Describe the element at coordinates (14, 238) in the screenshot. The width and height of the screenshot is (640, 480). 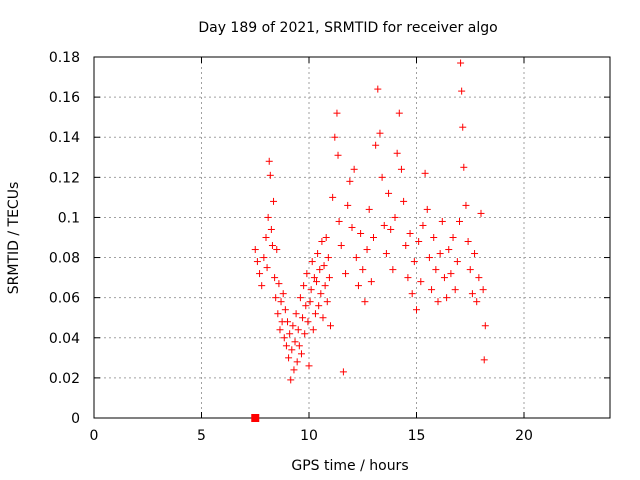
I see `y-axis-label: SRMTID / TECUs` at that location.